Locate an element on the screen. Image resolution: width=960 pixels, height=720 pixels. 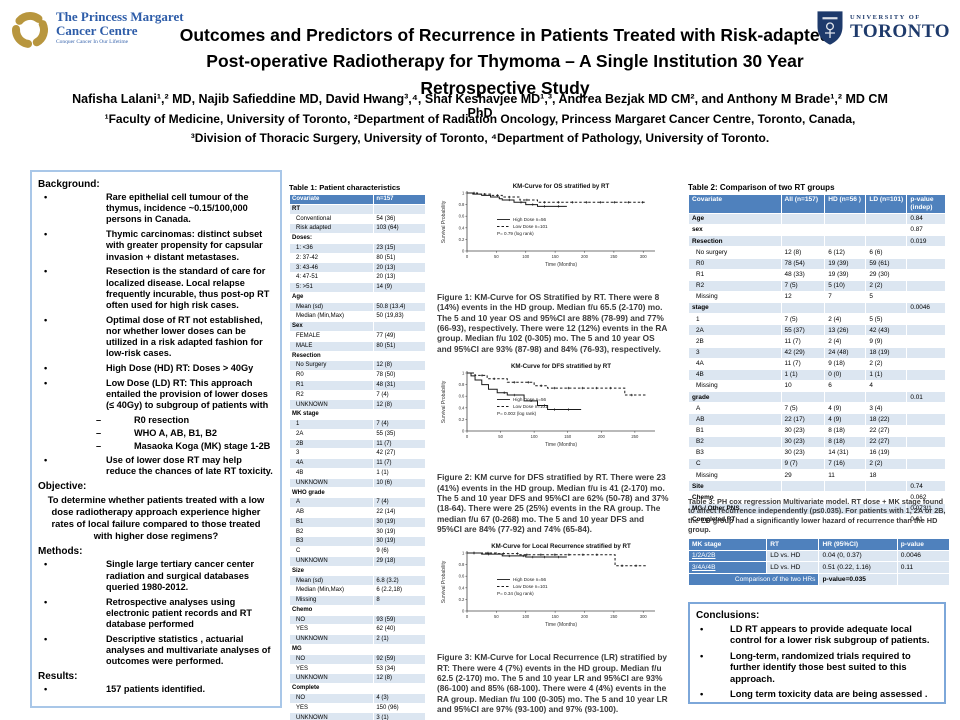
table-row: No Surgery 12 (8) is located at coordinates (357, 366).